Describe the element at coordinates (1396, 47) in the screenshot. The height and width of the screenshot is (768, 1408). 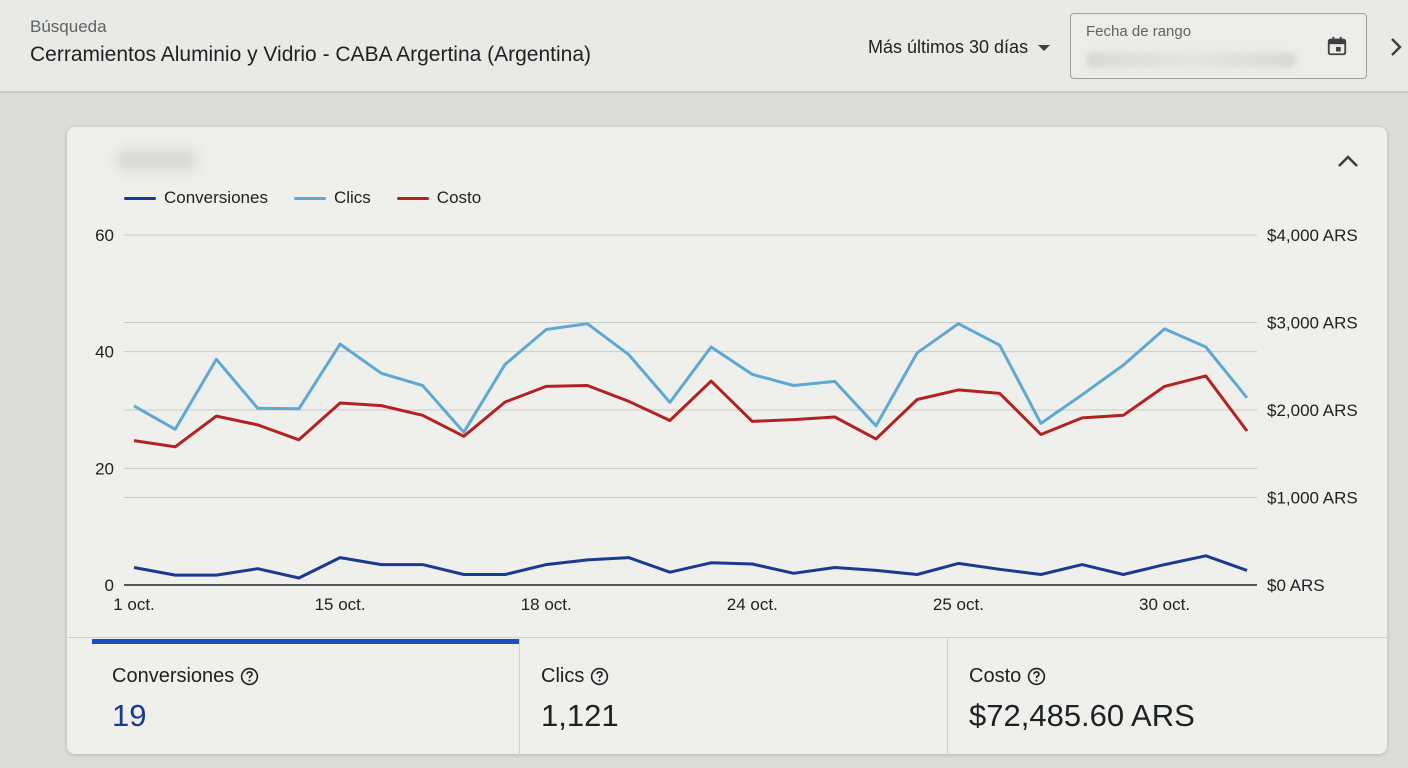
I see `chevron-right-icon` at that location.